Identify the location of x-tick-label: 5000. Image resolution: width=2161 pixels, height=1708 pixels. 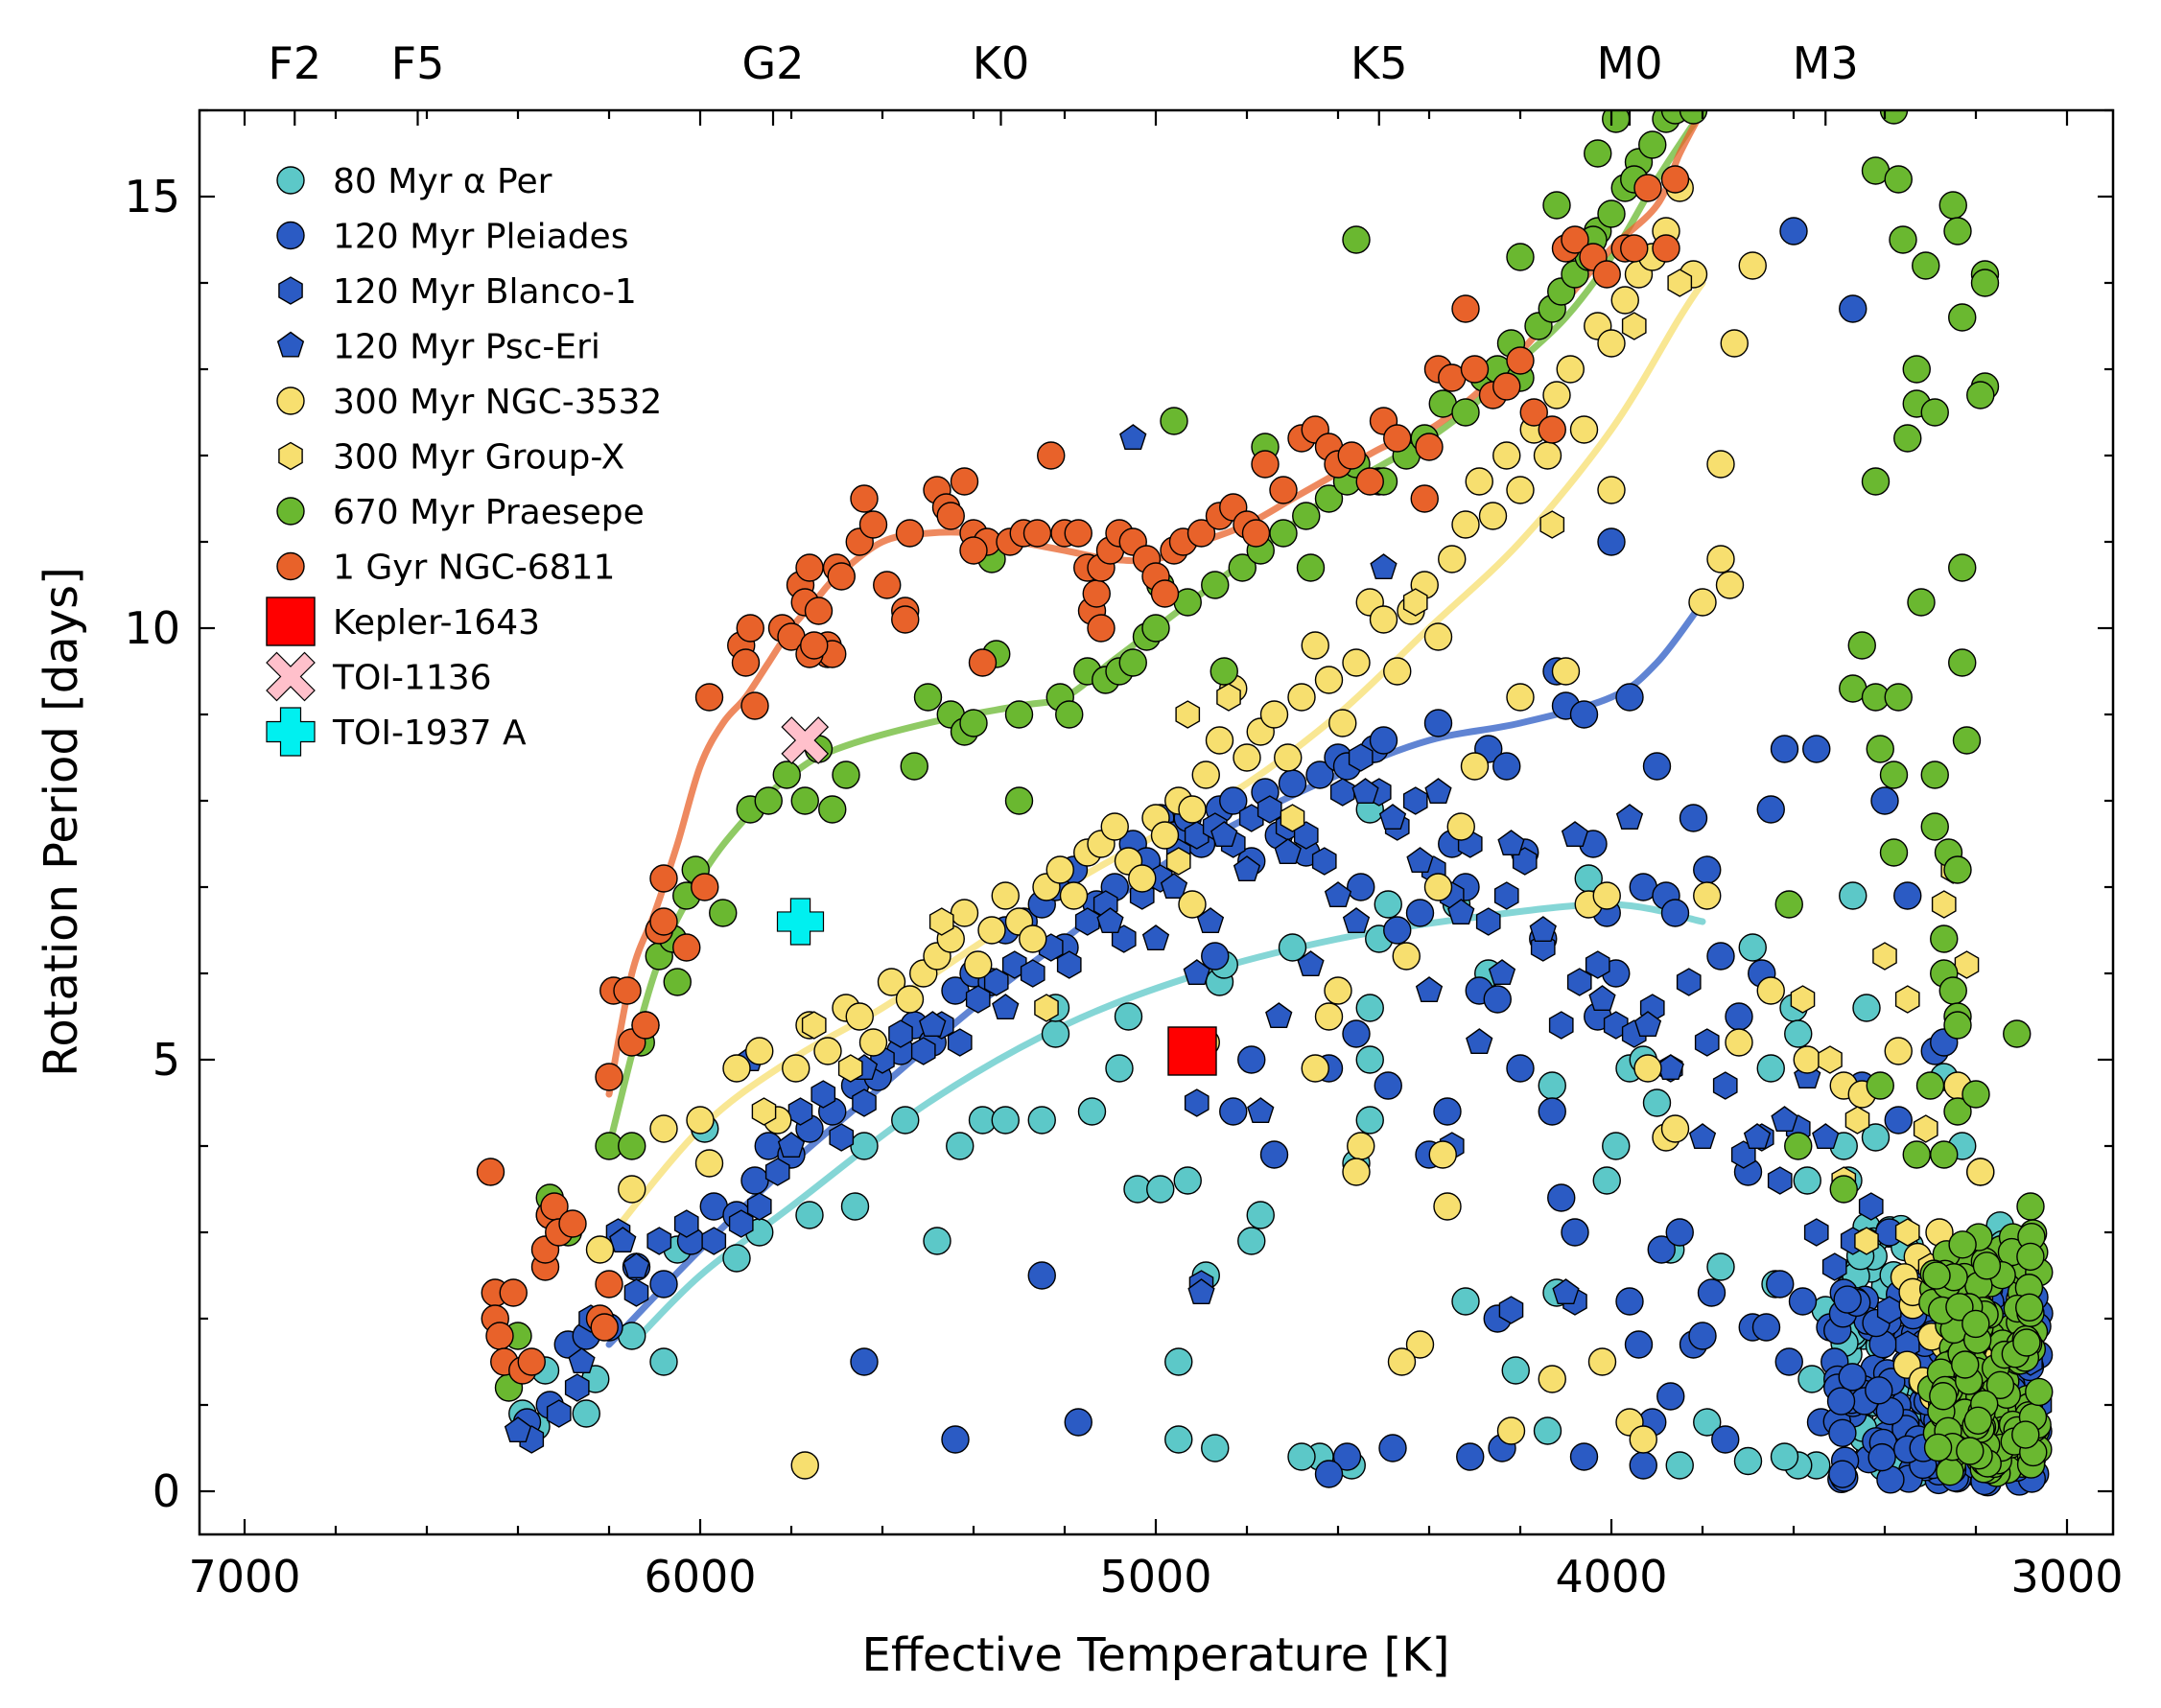
(1155, 1577).